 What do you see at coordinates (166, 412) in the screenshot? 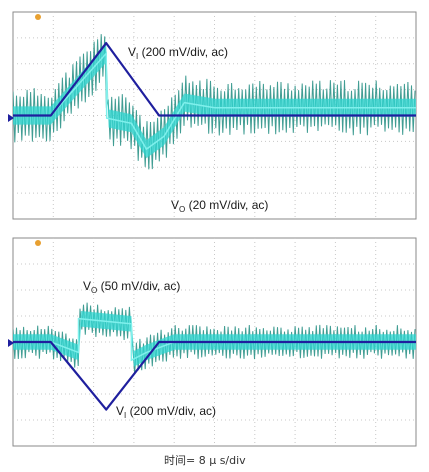
I see `bottom-vi-label: VI (200 mV/div, ac)` at bounding box center [166, 412].